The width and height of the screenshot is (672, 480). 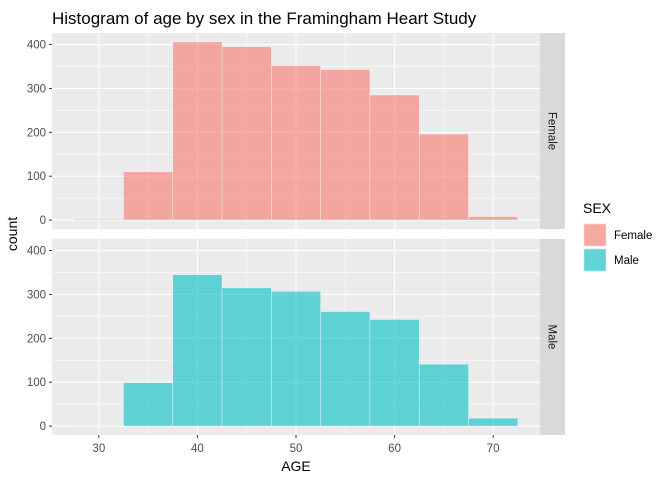 I want to click on legend-label-female: Female, so click(x=633, y=236).